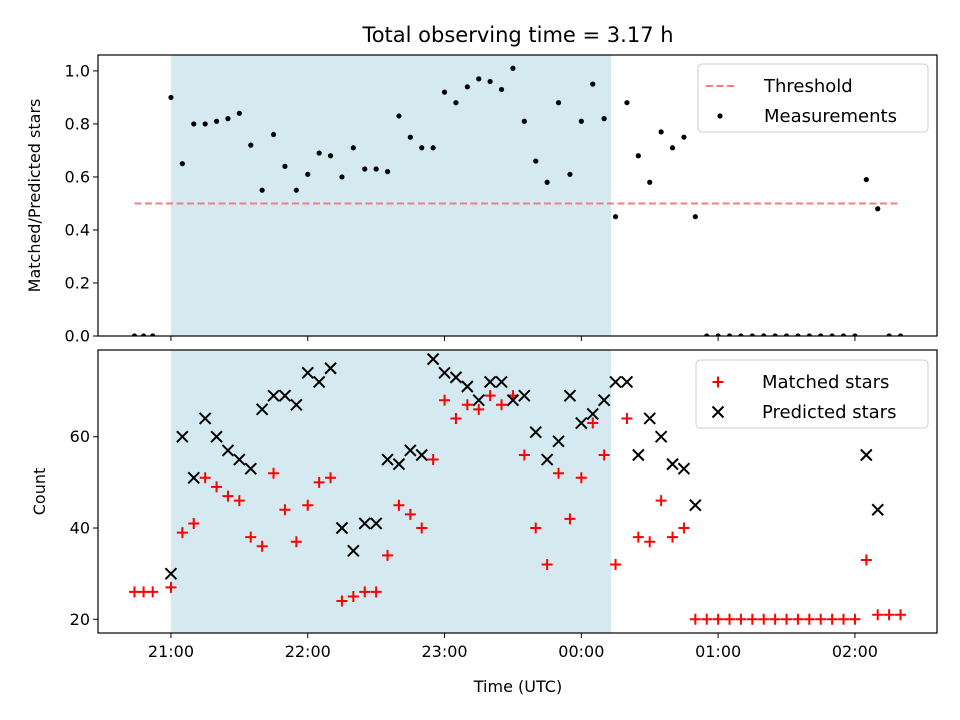 The image size is (960, 720). What do you see at coordinates (77, 176) in the screenshot?
I see `y-tick-label: 0.6` at bounding box center [77, 176].